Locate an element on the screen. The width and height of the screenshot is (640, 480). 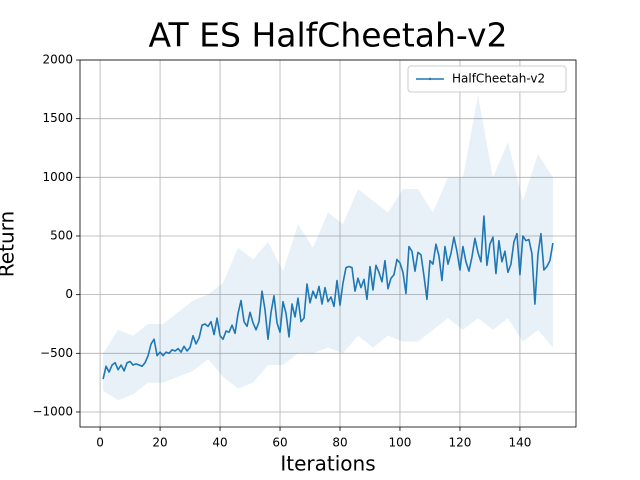
legend-label: HalfCheetah-v2 is located at coordinates (498, 79).